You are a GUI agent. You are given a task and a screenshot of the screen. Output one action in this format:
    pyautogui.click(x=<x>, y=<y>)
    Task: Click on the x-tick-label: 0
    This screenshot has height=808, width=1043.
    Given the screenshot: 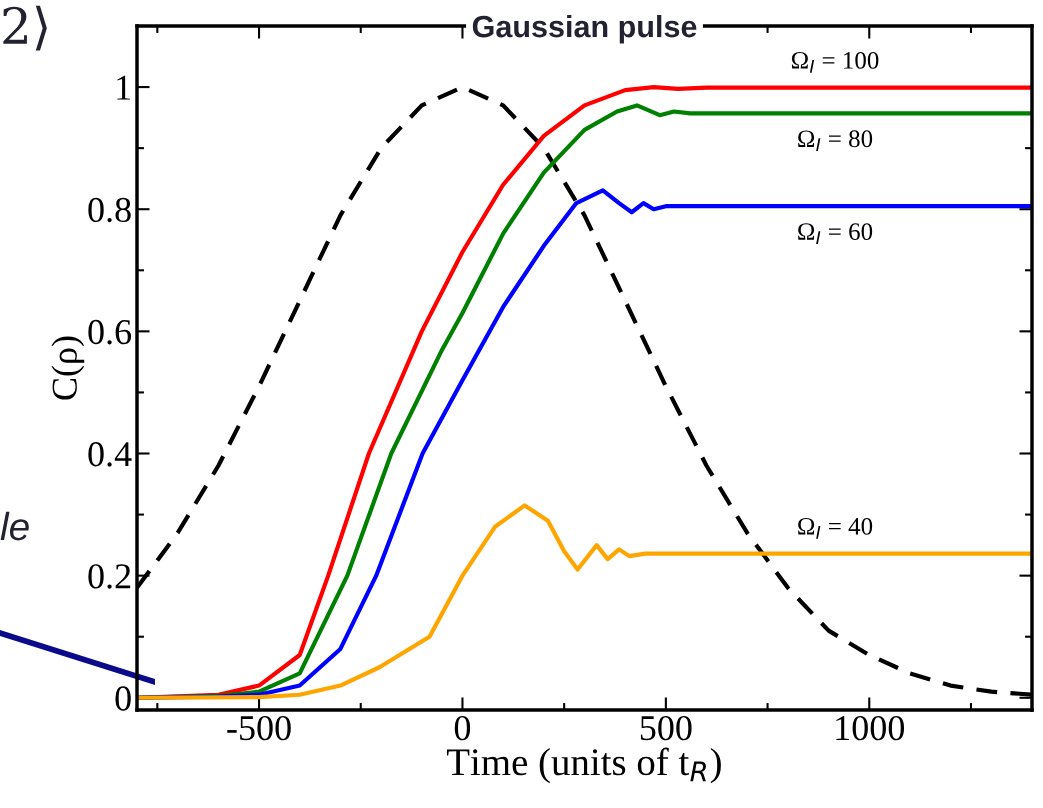 What is the action you would take?
    pyautogui.click(x=462, y=728)
    